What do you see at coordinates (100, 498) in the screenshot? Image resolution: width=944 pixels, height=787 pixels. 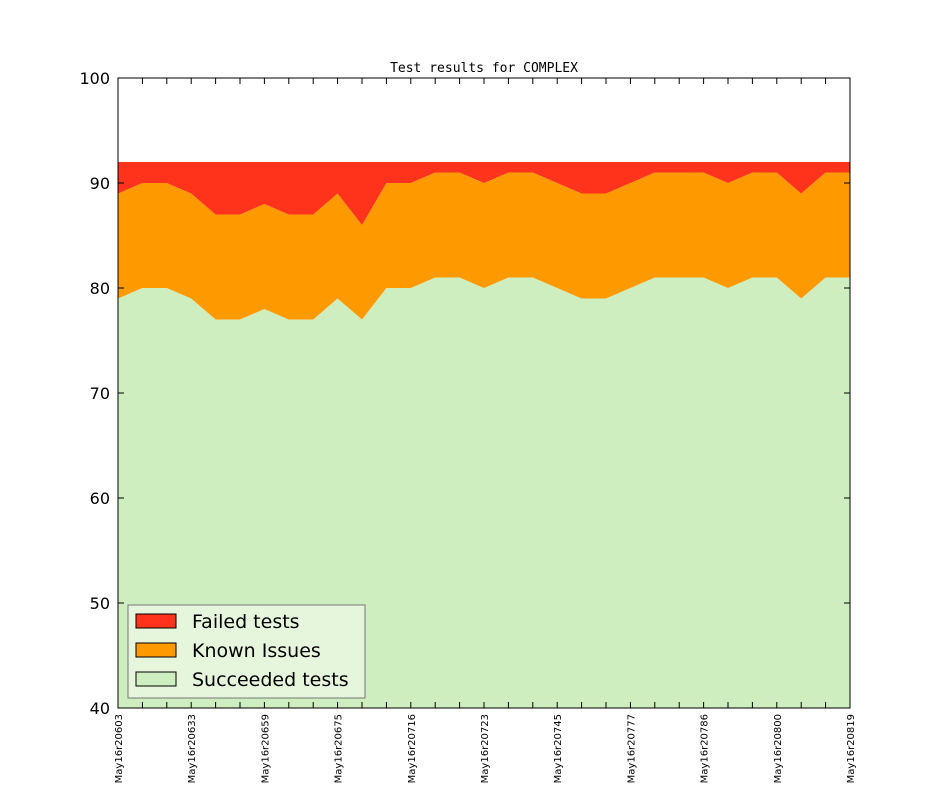 I see `y-tick-label: 60` at bounding box center [100, 498].